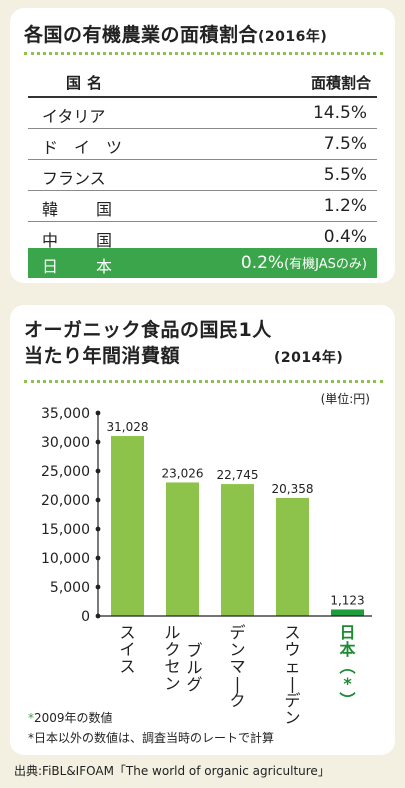 The width and height of the screenshot is (405, 788). I want to click on chart-title: オーガニック食品の国民1人当たり年間消費額 (2014年), so click(183, 344).